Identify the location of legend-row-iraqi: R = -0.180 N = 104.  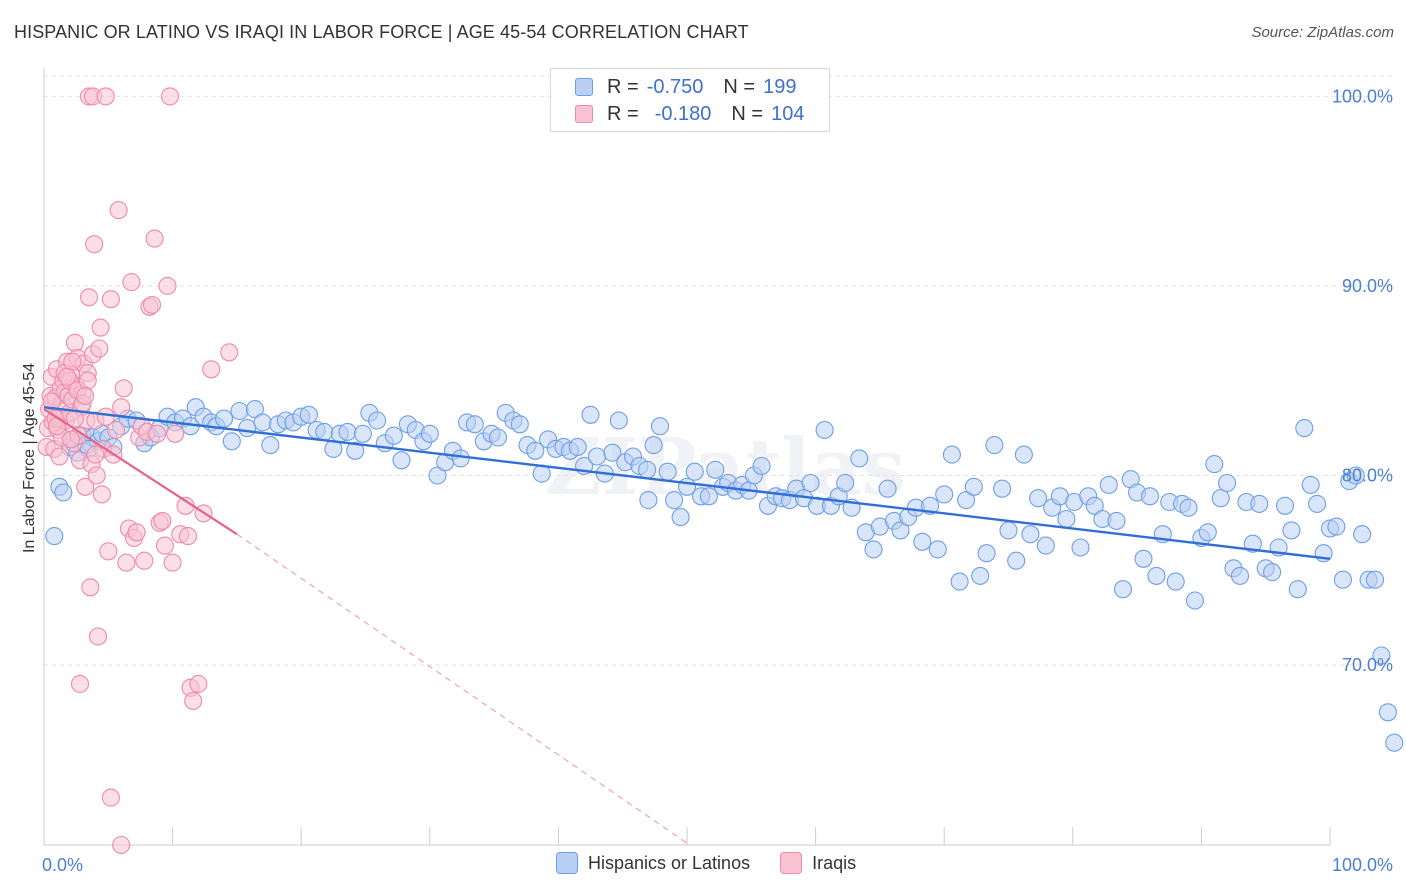
(689, 114).